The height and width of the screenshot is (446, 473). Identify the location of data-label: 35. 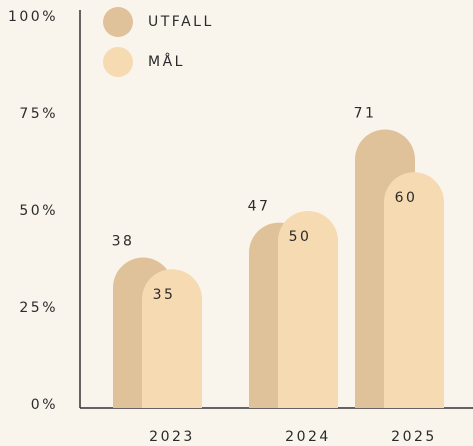
(164, 295).